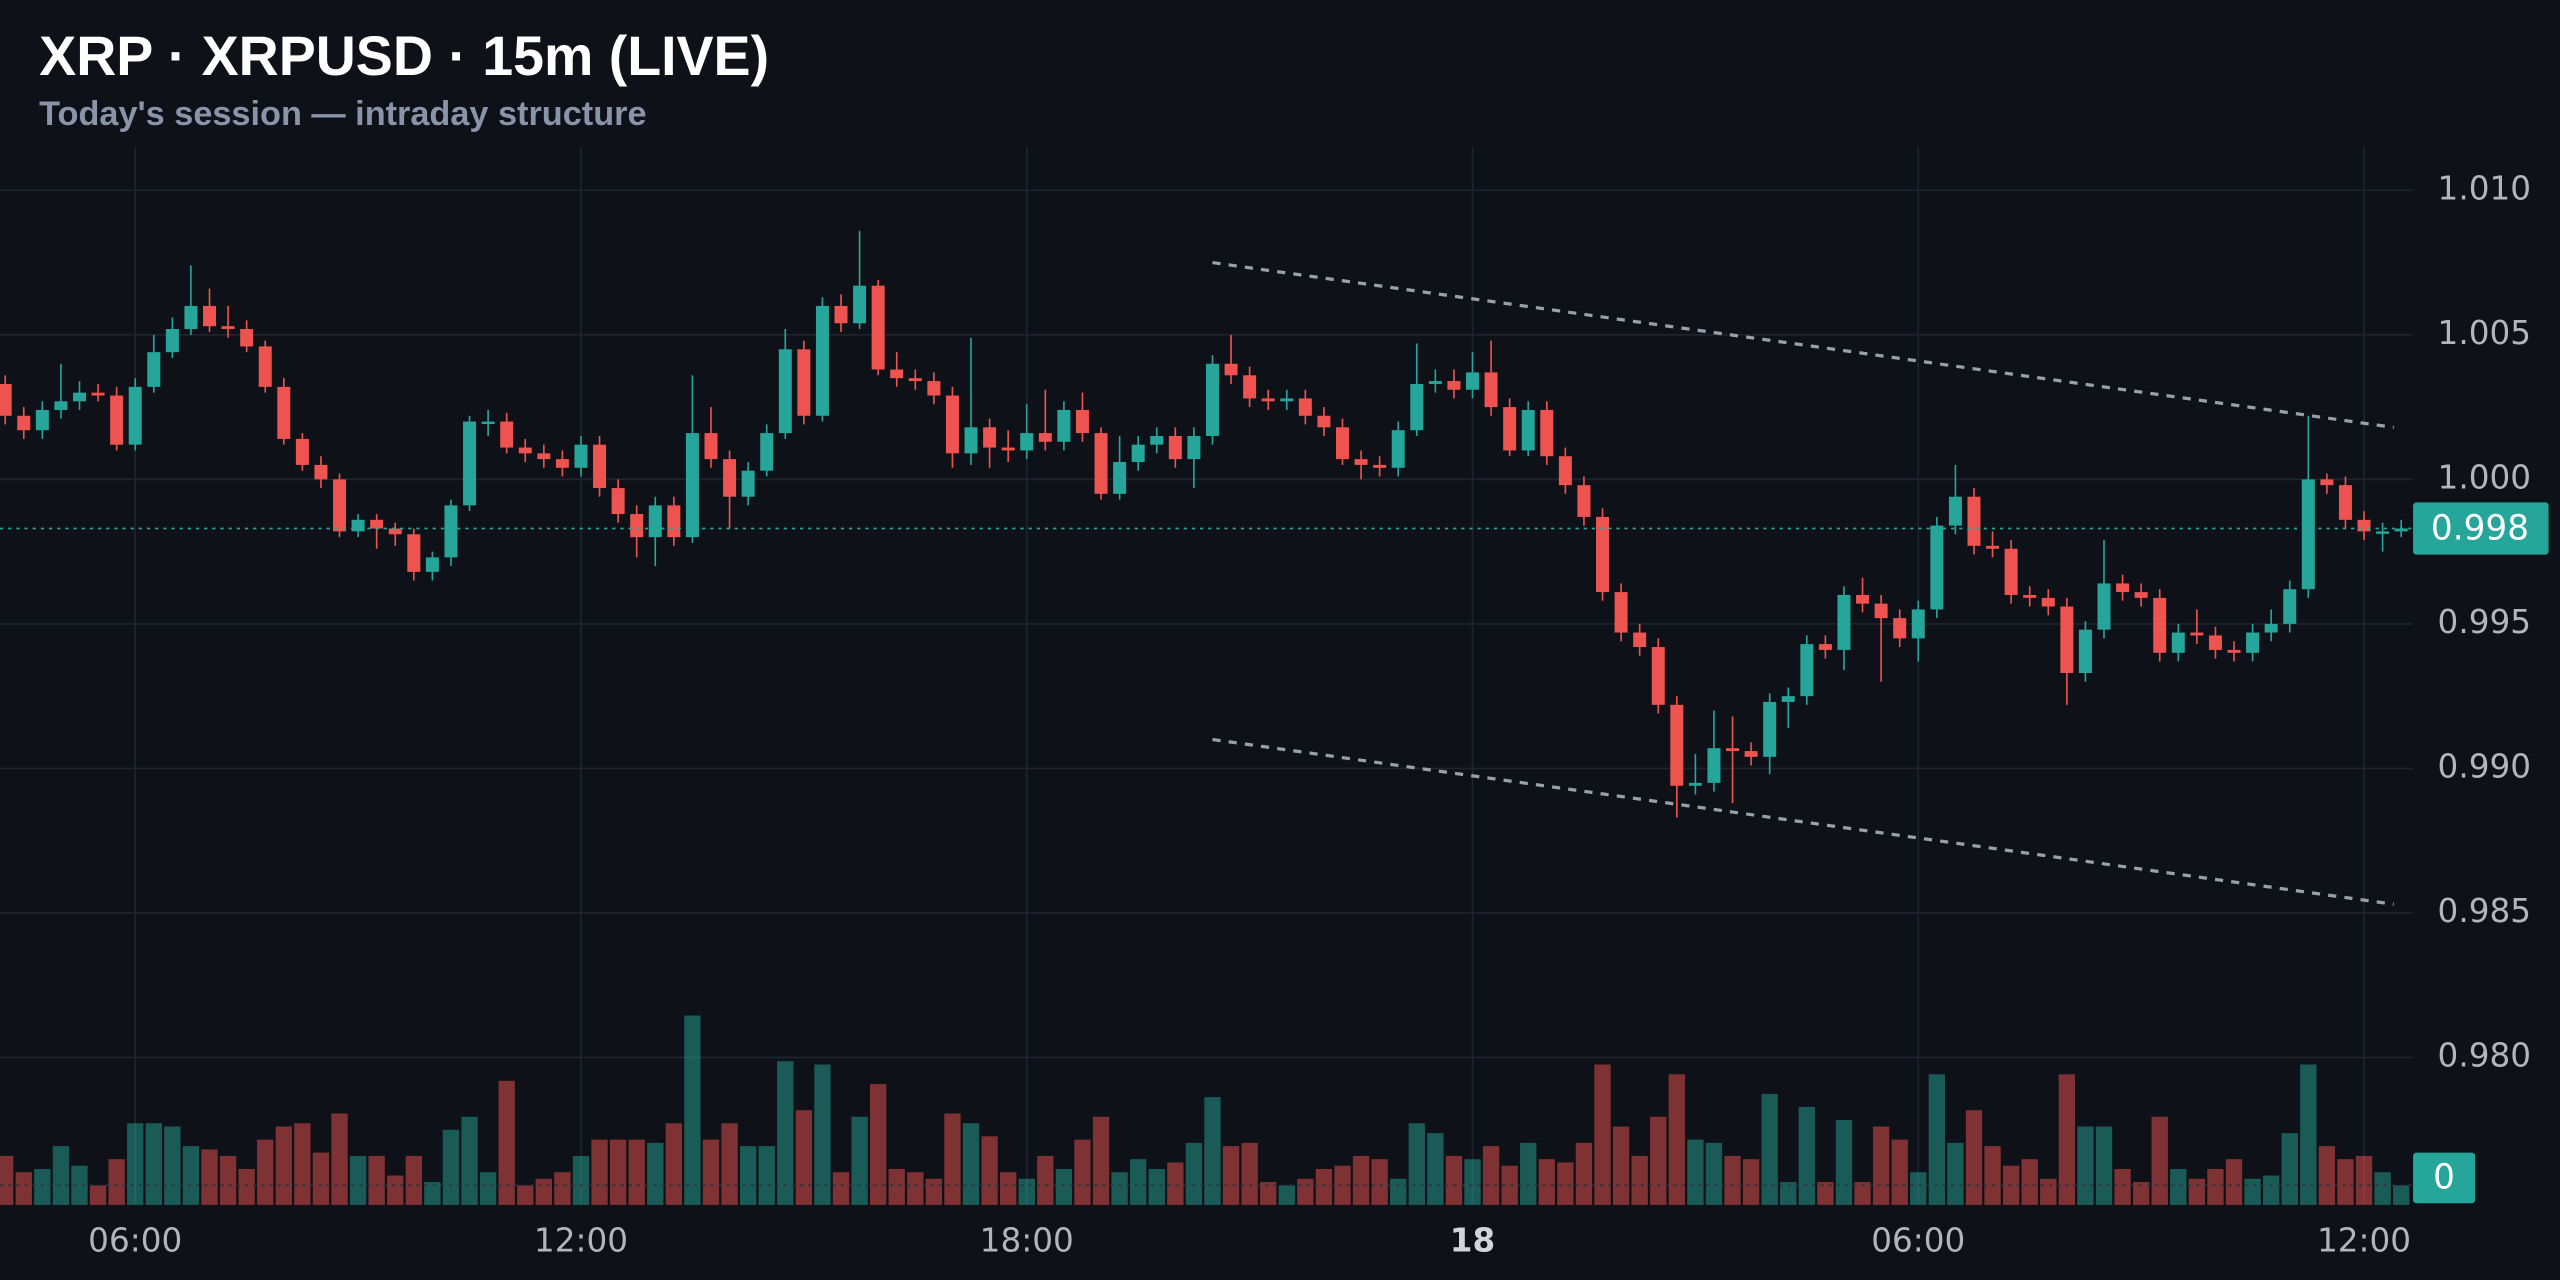 This screenshot has width=2560, height=1280. Describe the element at coordinates (1027, 1240) in the screenshot. I see `x-tick-label: 18:00` at that location.